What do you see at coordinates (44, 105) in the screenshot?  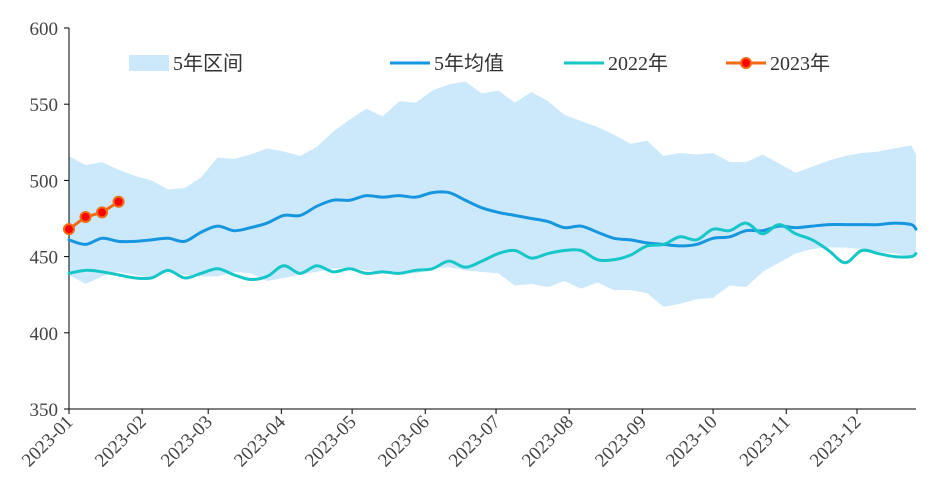 I see `y-tick-label: 550` at bounding box center [44, 105].